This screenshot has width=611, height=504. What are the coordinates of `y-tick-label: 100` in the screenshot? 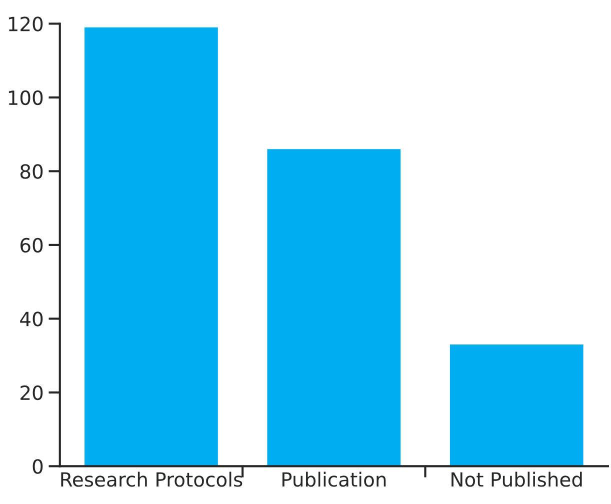 It's located at (25, 98).